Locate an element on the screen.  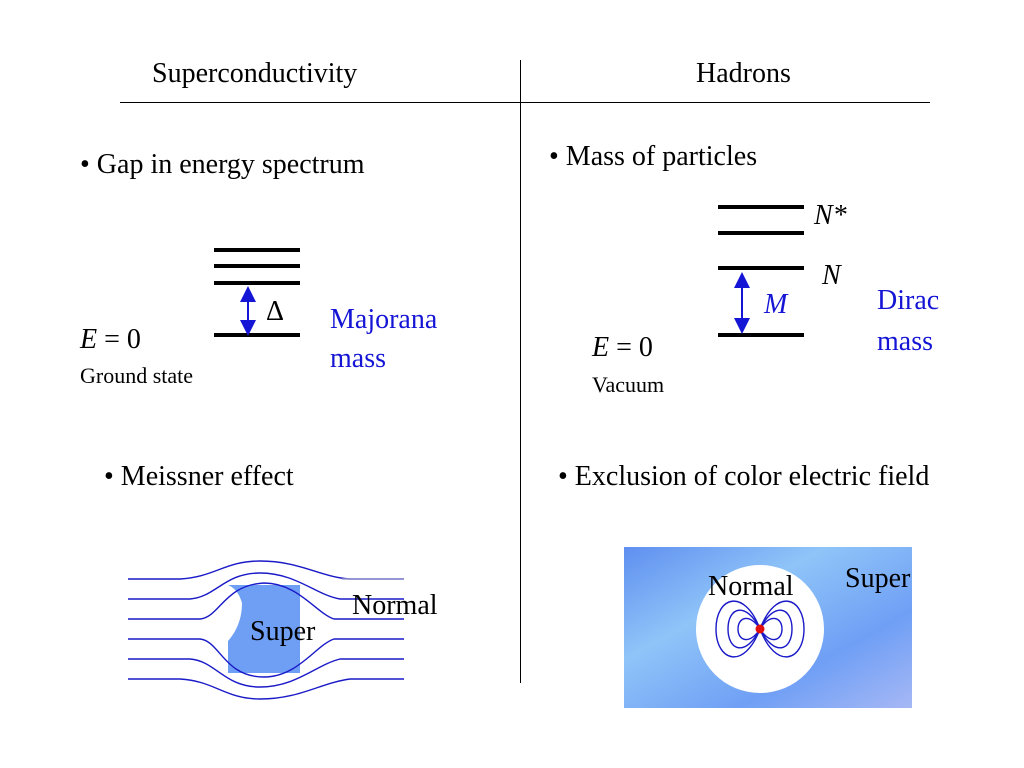
meissner-diagram is located at coordinates (266, 630).